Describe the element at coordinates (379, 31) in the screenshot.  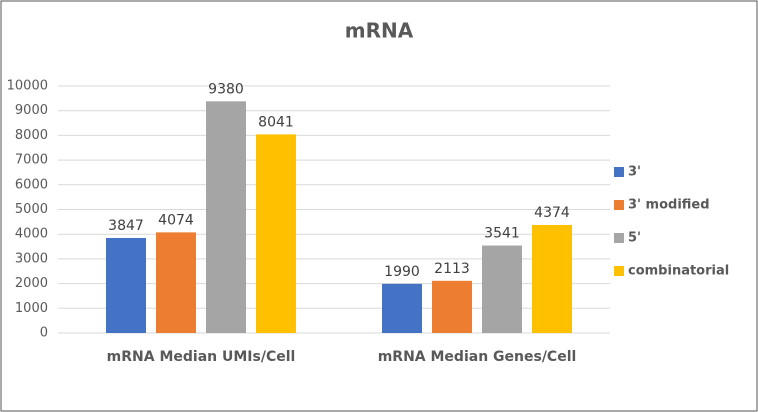
I see `chart-title: mRNA` at that location.